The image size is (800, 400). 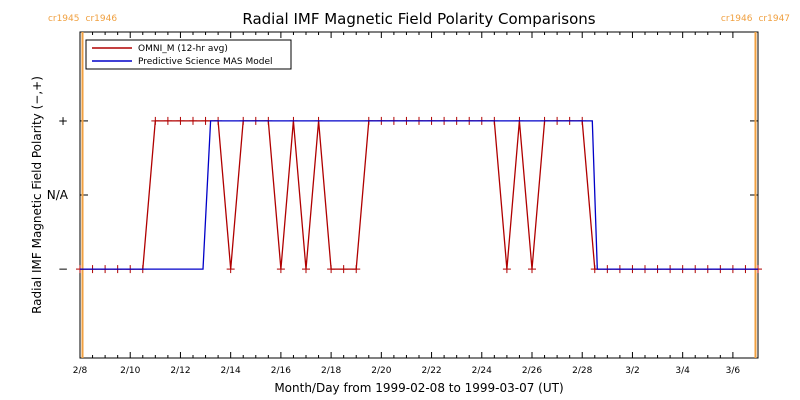 What do you see at coordinates (180, 371) in the screenshot?
I see `x-tick-label: 2/12` at bounding box center [180, 371].